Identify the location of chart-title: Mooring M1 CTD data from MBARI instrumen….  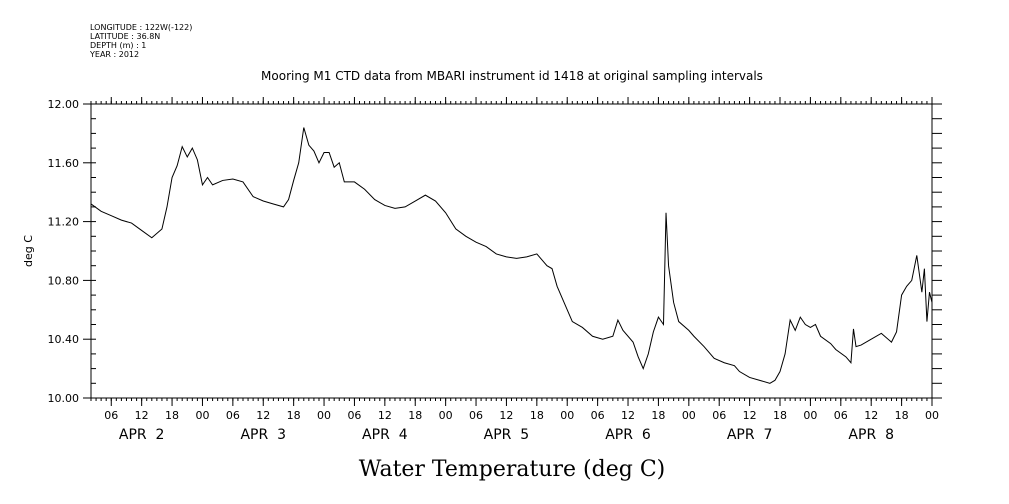
(512, 76).